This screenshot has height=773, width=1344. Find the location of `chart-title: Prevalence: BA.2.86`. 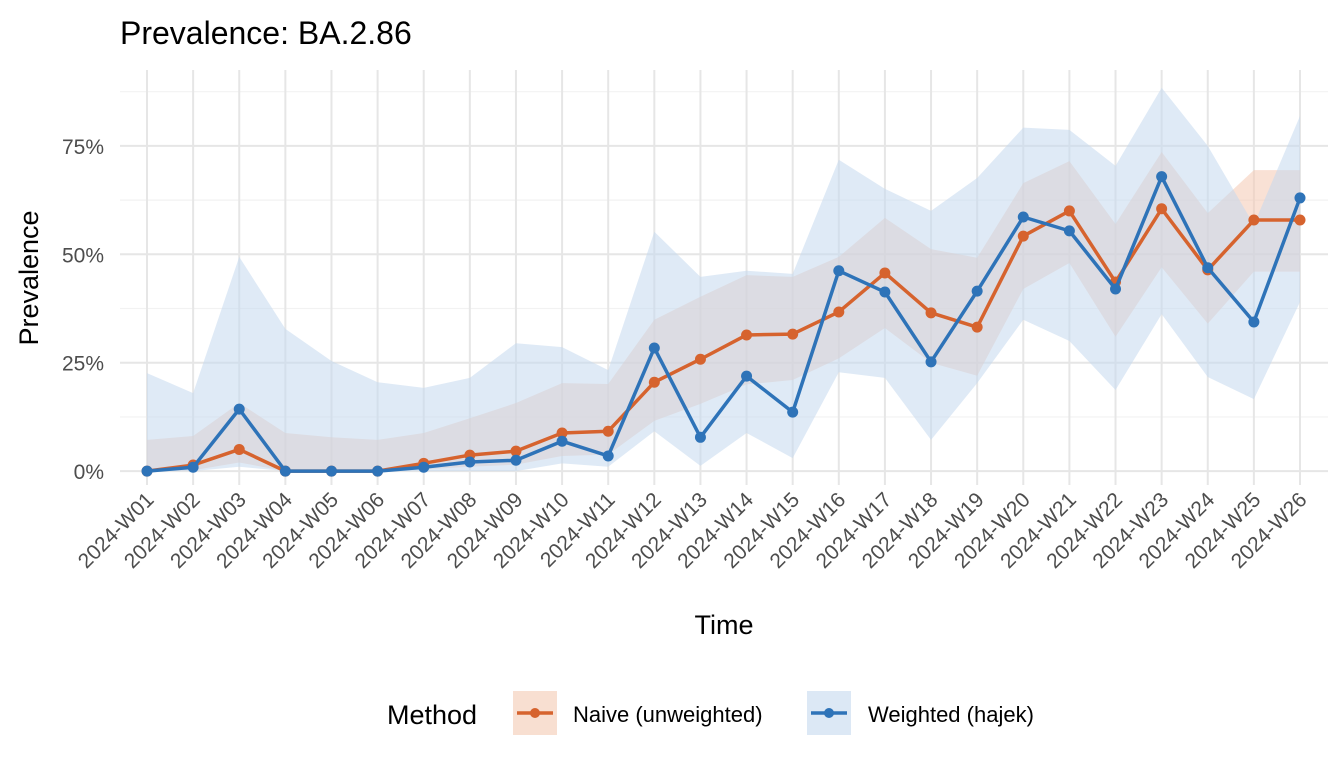

chart-title: Prevalence: BA.2.86 is located at coordinates (266, 33).